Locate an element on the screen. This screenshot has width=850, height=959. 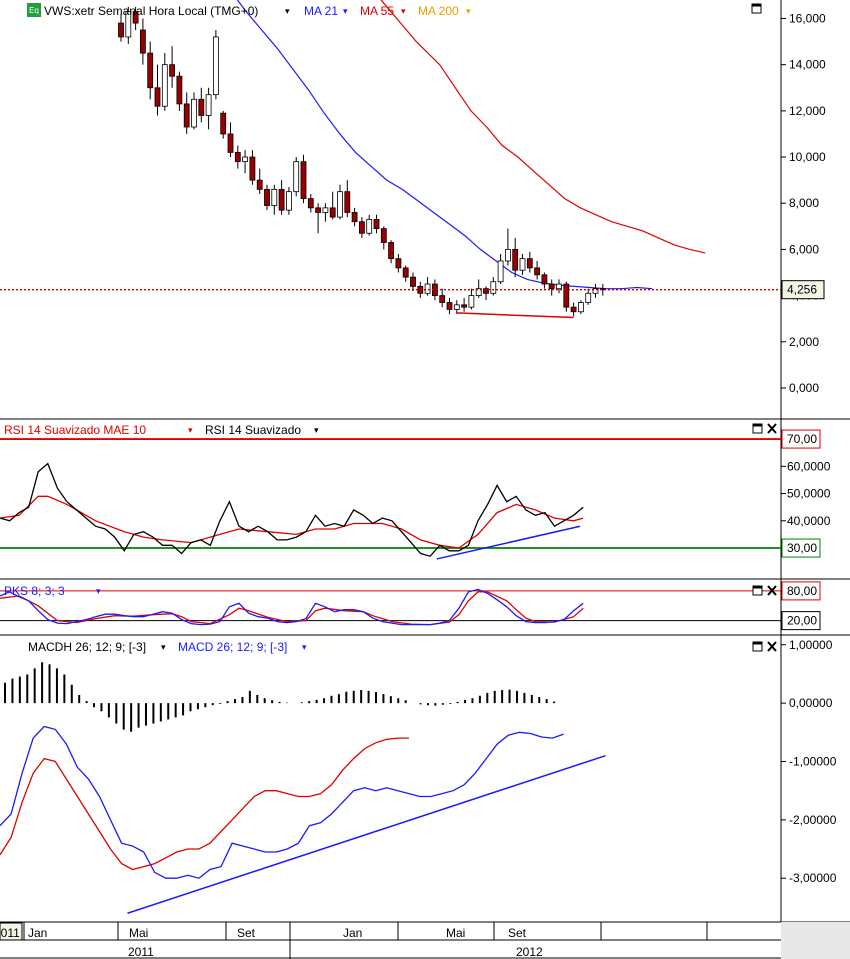
rsi-legend: RSI 14 Suavizado is located at coordinates (253, 430).